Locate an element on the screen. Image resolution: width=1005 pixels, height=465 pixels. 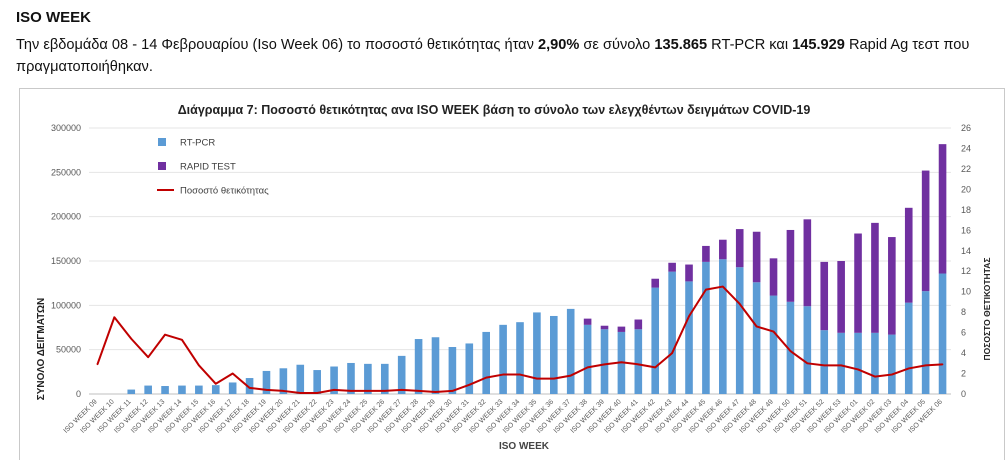
summary-part-4: Rapid Ag τεστ που πραγματοποιήθηκαν. is located at coordinates (493, 56).